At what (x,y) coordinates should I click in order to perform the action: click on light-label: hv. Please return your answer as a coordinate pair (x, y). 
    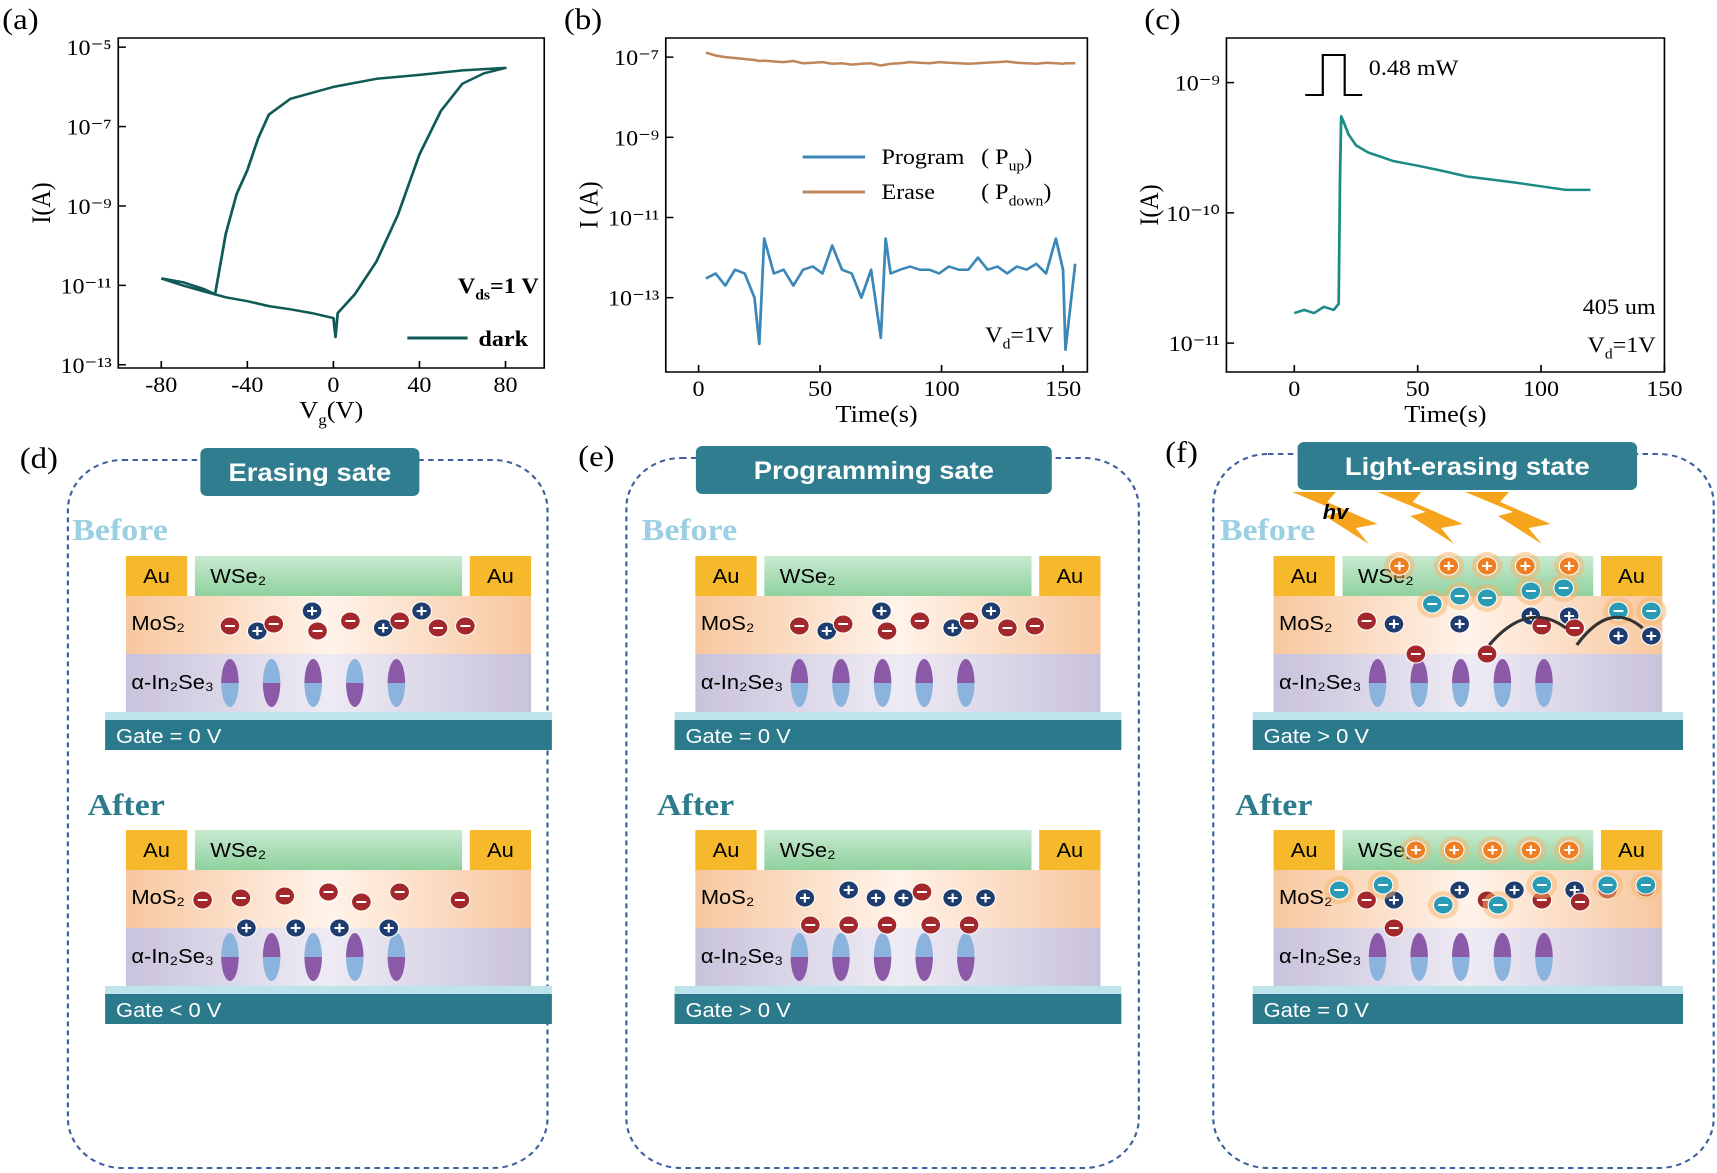
    Looking at the image, I should click on (1336, 513).